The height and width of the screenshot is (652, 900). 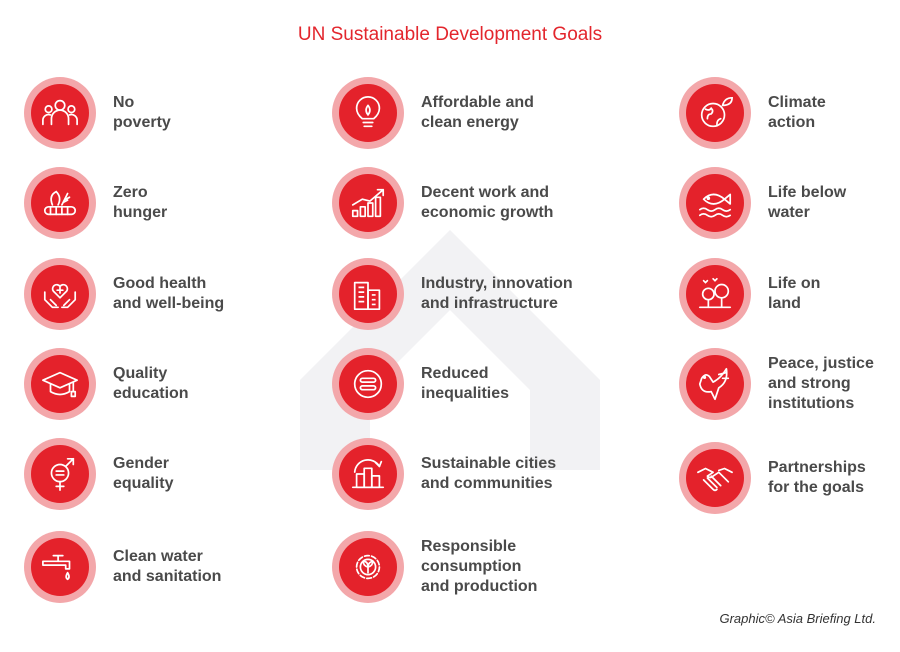 What do you see at coordinates (106, 384) in the screenshot?
I see `goal-quality-education: Quality education` at bounding box center [106, 384].